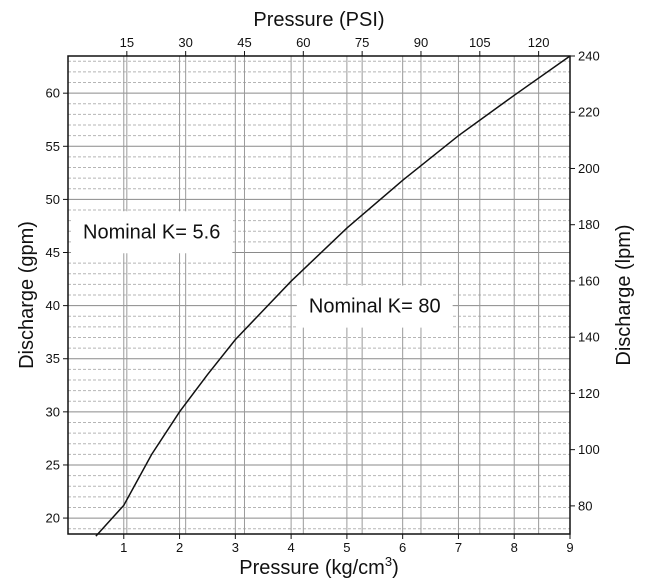 The image size is (650, 580). I want to click on right-tick-label: 100, so click(589, 449).